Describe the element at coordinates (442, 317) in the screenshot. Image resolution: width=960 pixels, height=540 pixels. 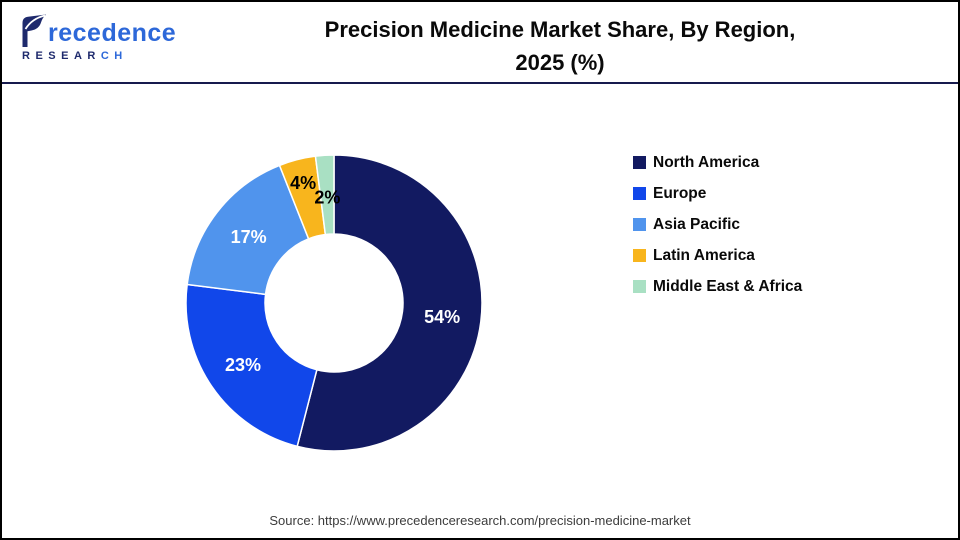
I see `slice-label-north-america: 54%` at that location.